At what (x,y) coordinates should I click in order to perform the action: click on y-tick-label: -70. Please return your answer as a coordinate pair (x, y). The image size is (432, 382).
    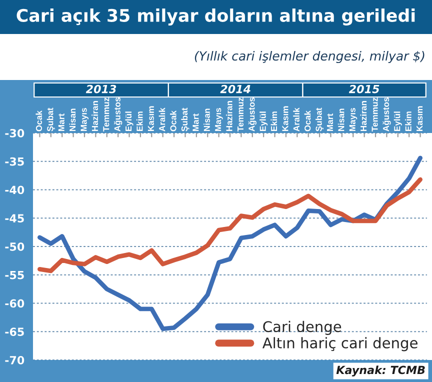
    Looking at the image, I should click on (14, 360).